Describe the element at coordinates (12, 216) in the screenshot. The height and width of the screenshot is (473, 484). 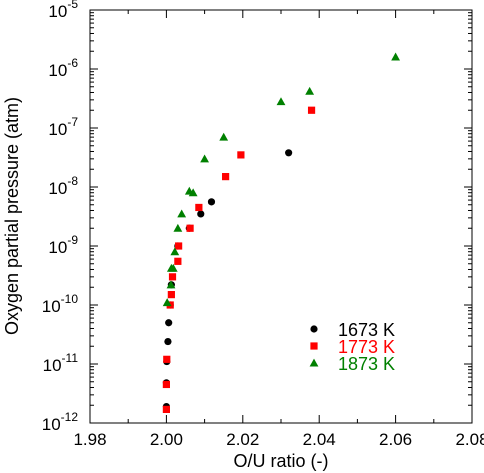
I see `y-axis-title: Oxygen partial pressure (atm)` at that location.